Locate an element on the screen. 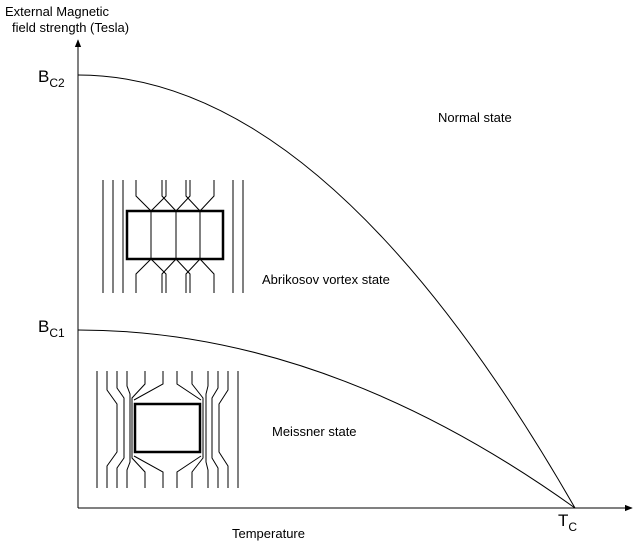 The height and width of the screenshot is (544, 639). bc2-main: B is located at coordinates (43, 76).